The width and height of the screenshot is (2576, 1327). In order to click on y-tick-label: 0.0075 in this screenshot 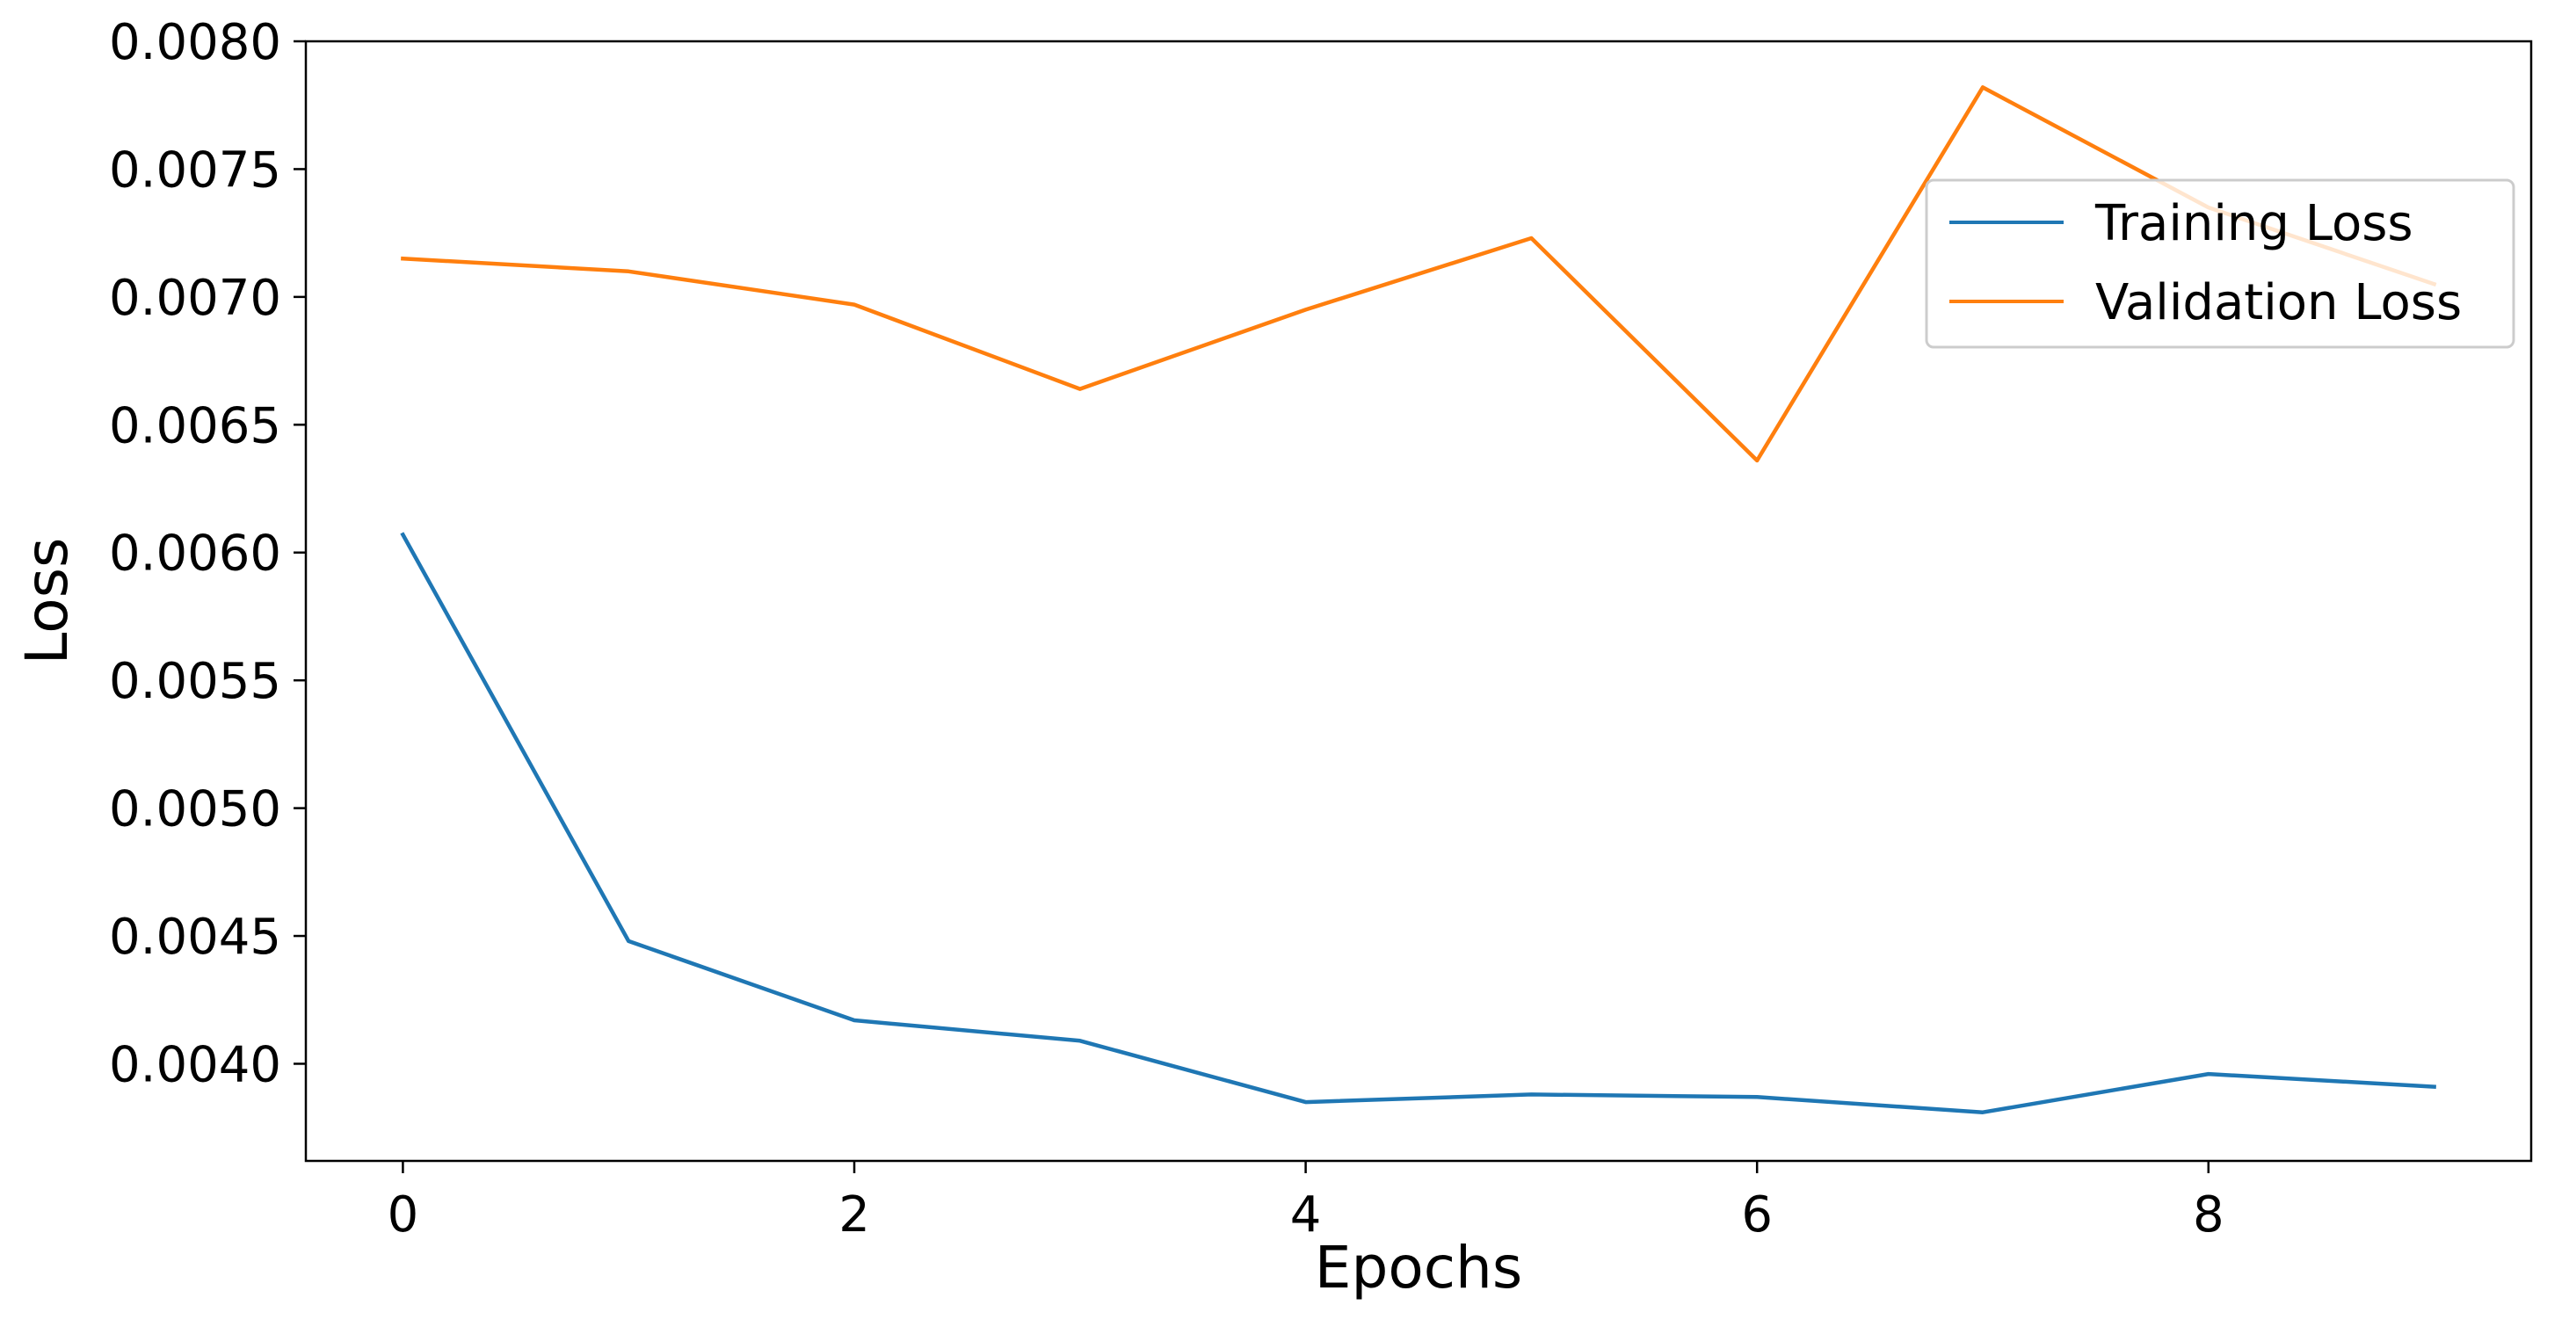, I will do `click(195, 170)`.